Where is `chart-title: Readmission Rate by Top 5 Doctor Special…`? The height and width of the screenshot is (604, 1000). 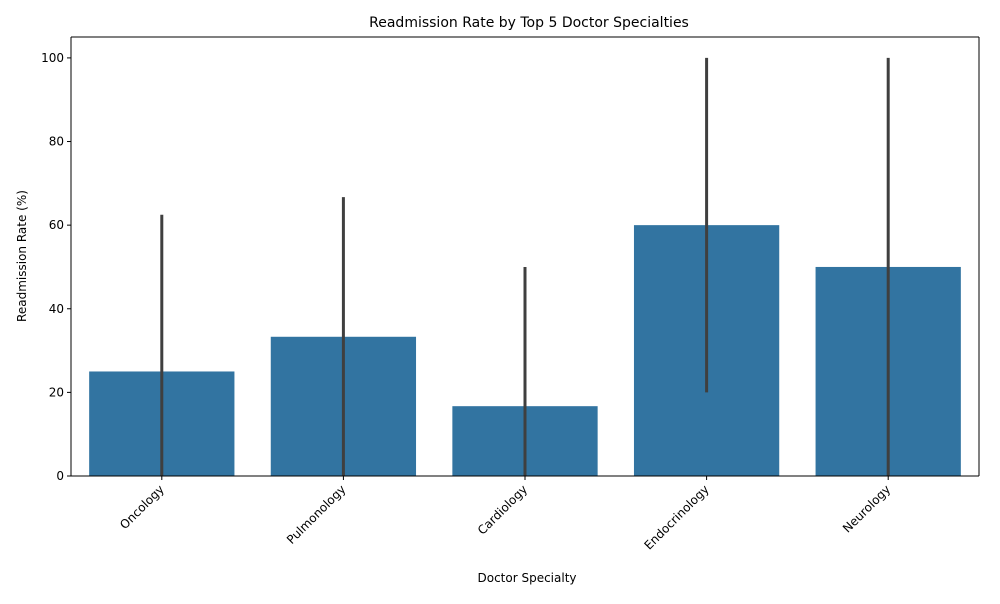 chart-title: Readmission Rate by Top 5 Doctor Special… is located at coordinates (529, 23).